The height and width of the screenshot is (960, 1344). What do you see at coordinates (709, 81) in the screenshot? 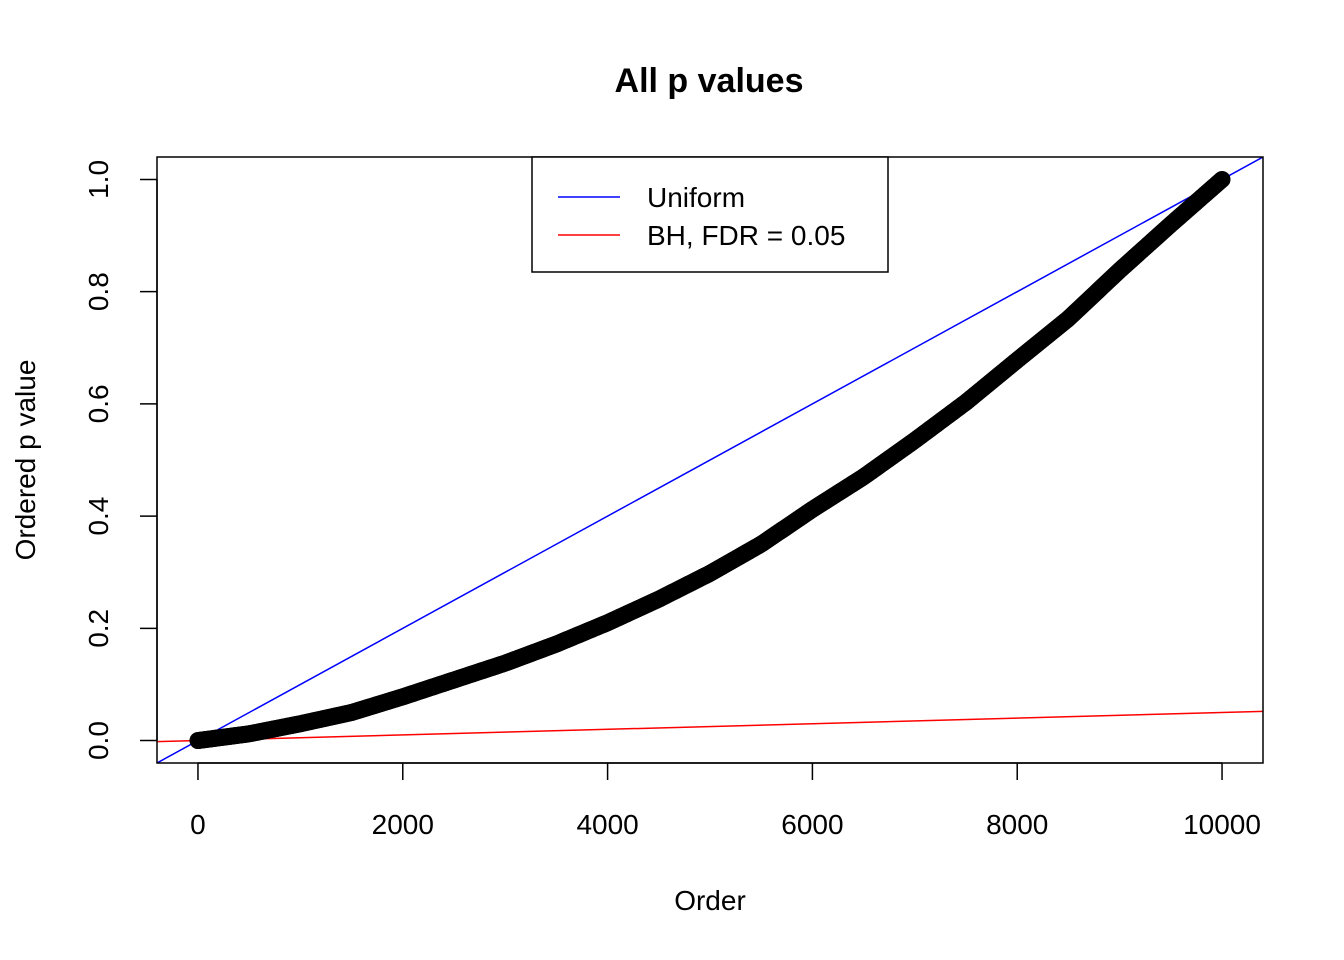
I see `chart-title: All p values` at bounding box center [709, 81].